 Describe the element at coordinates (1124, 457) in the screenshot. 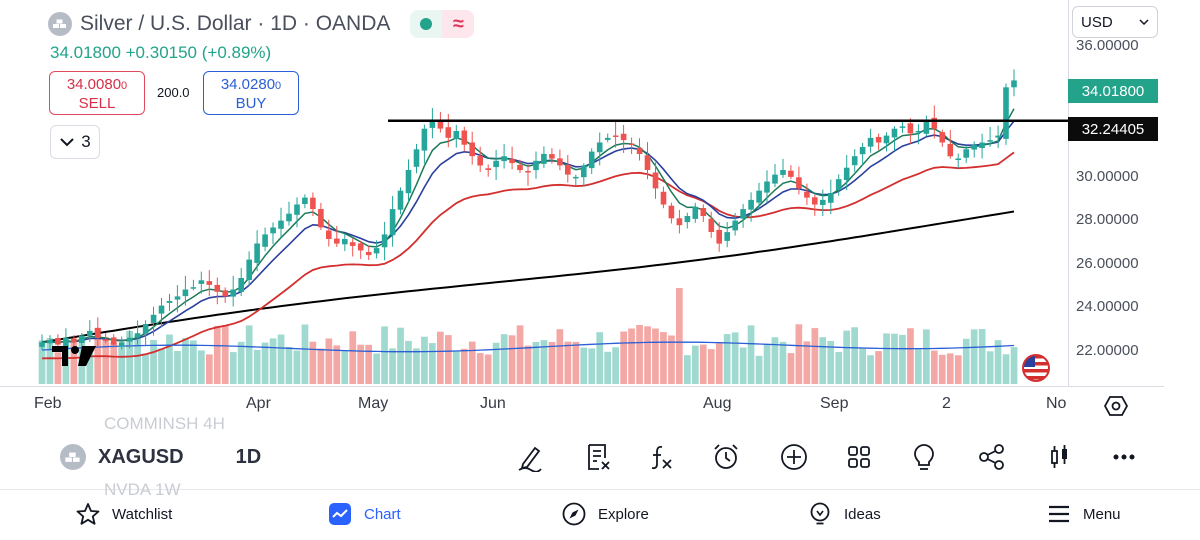

I see `more-icon` at that location.